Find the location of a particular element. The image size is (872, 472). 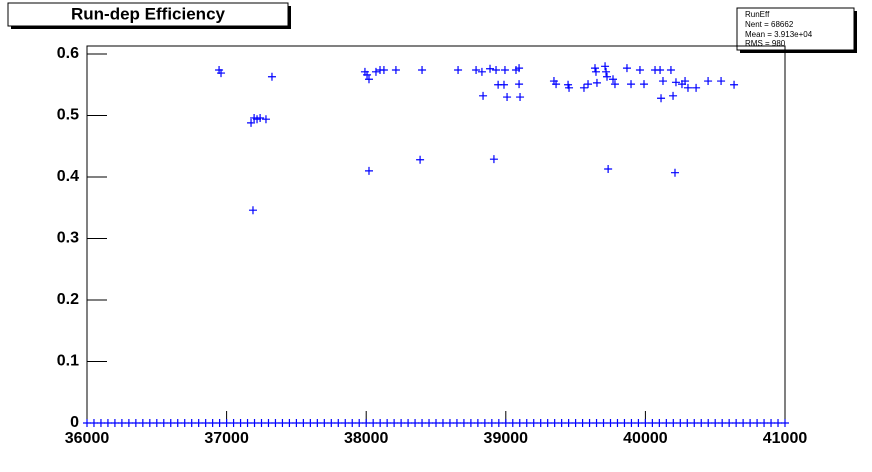

y-tick-label: 0.2 is located at coordinates (68, 299).